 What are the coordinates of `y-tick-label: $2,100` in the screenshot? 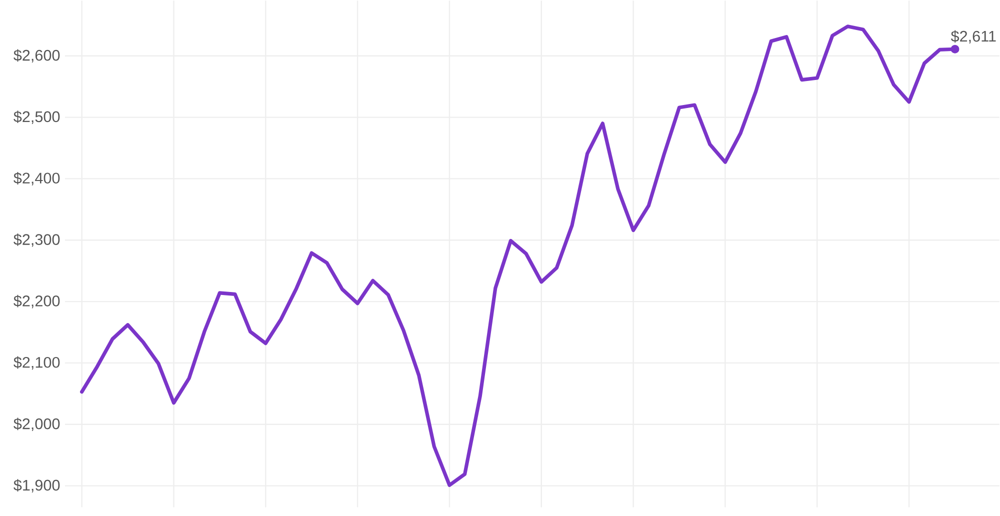 It's located at (37, 363).